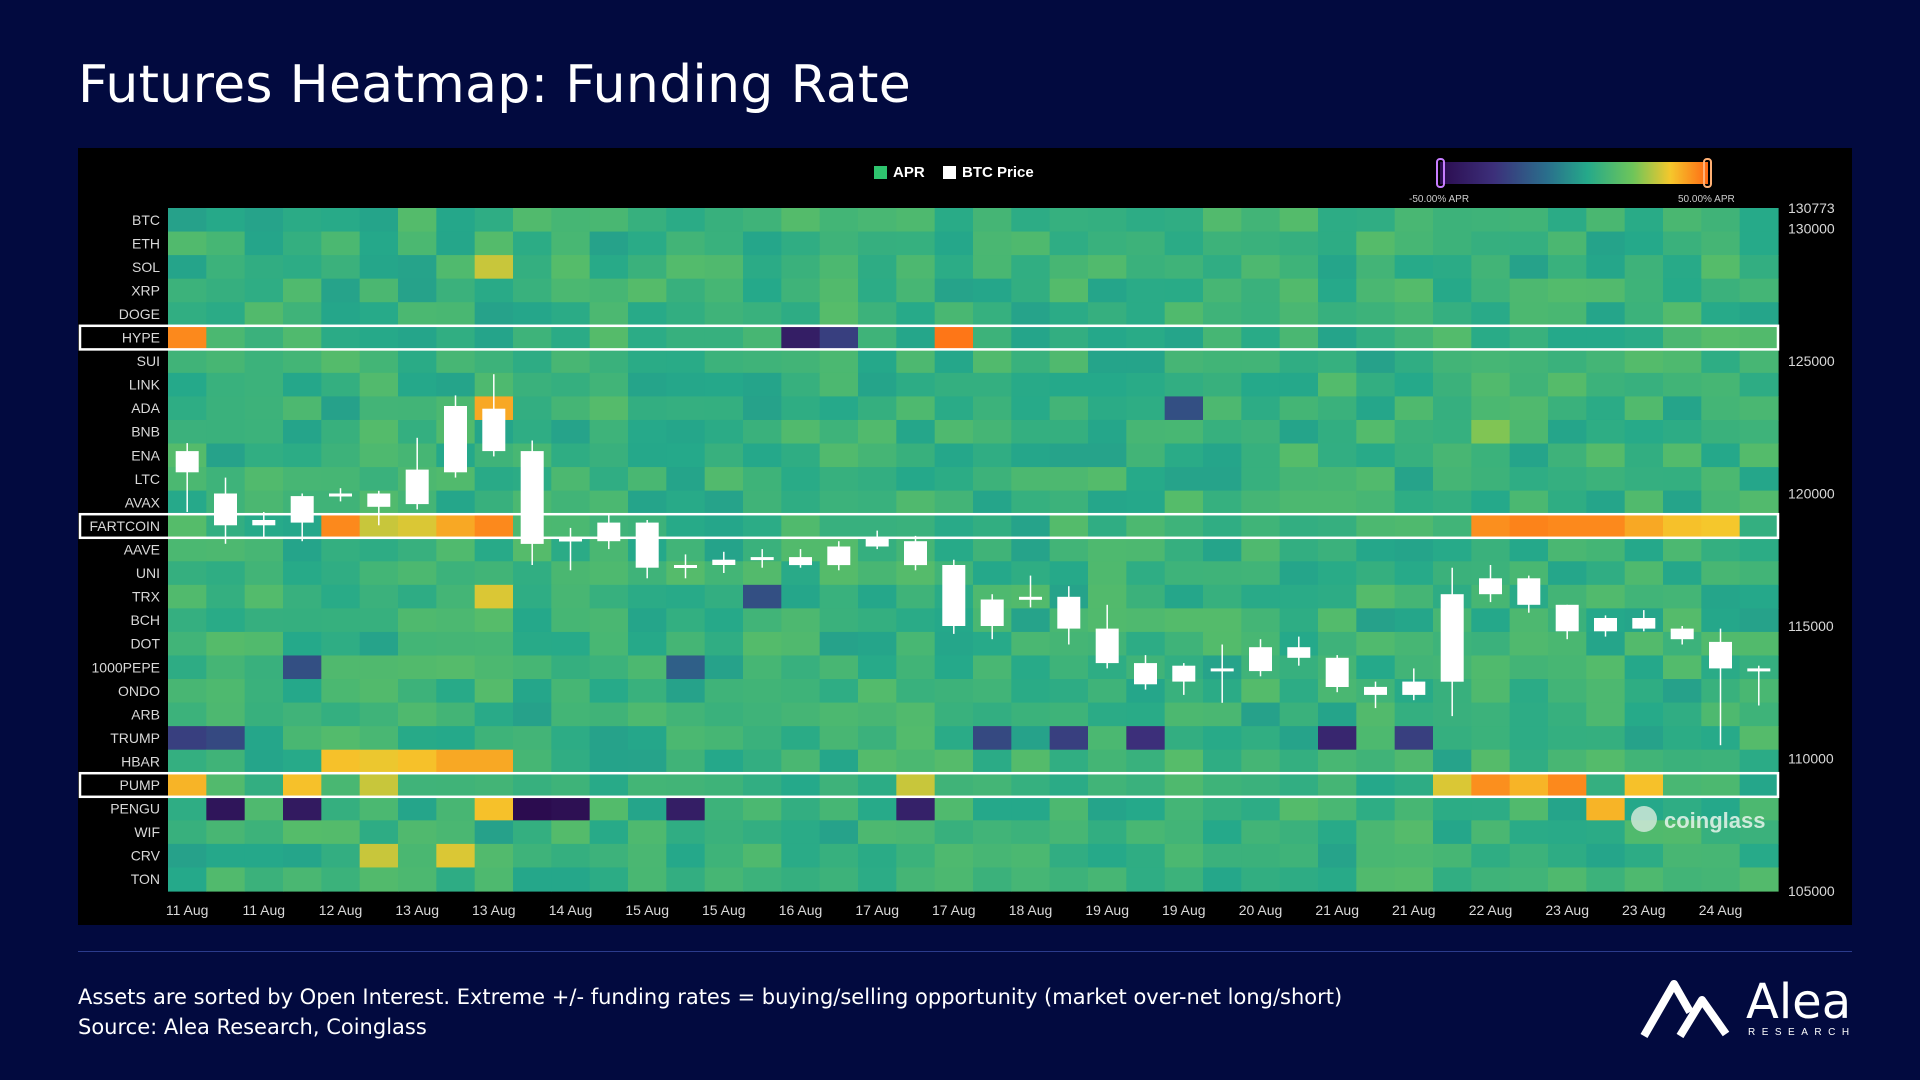 This screenshot has width=1920, height=1080. I want to click on x-tick-label: 19 Aug, so click(1107, 910).